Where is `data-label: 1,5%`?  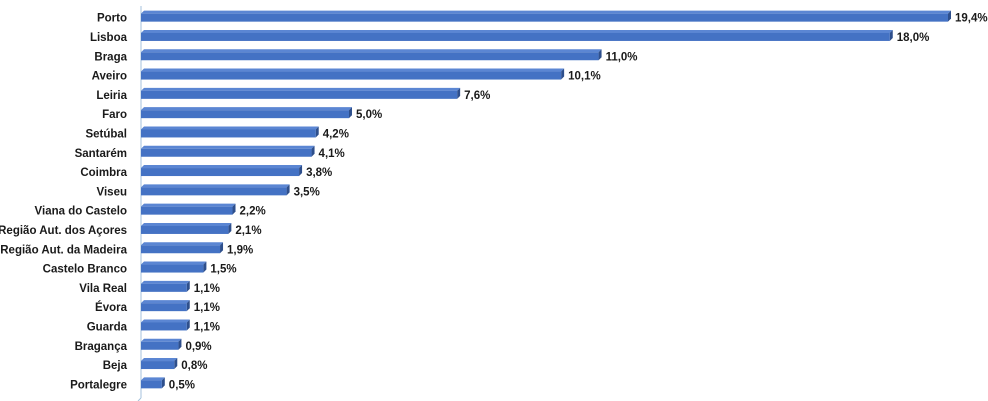 data-label: 1,5% is located at coordinates (223, 270).